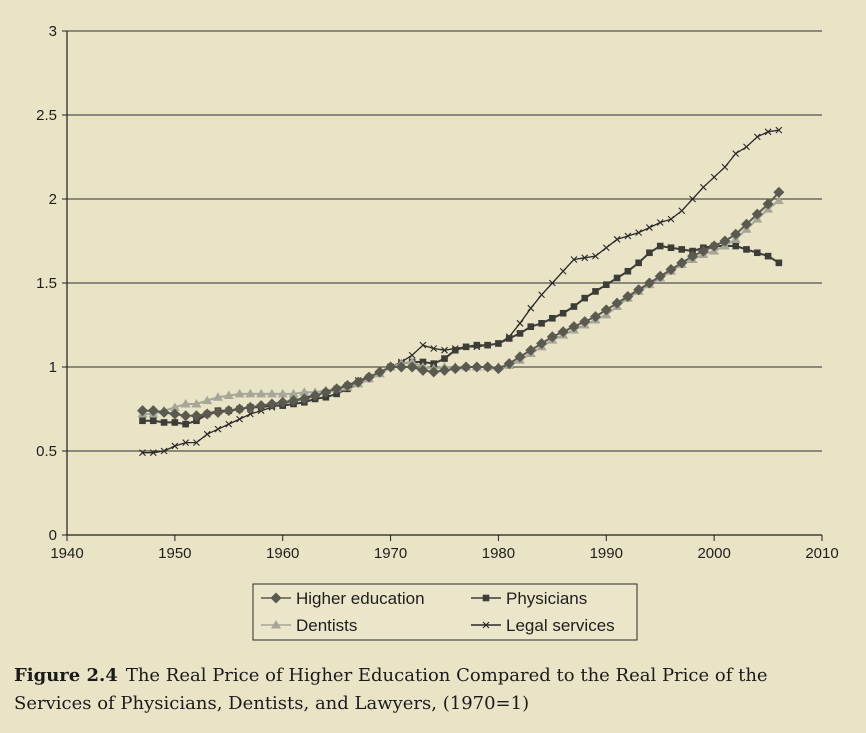  What do you see at coordinates (66, 675) in the screenshot?
I see `figure-number: Figure 2.4` at bounding box center [66, 675].